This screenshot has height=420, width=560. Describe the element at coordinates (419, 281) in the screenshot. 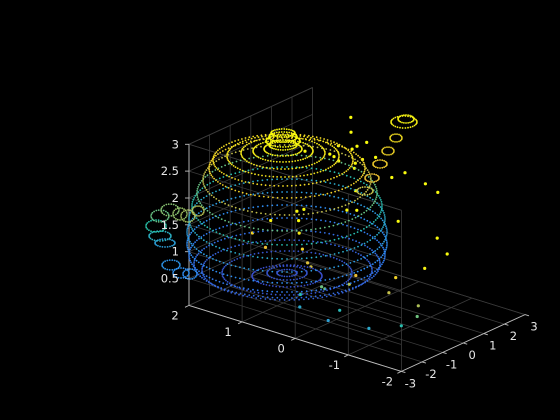

I see `box-floor-right` at that location.